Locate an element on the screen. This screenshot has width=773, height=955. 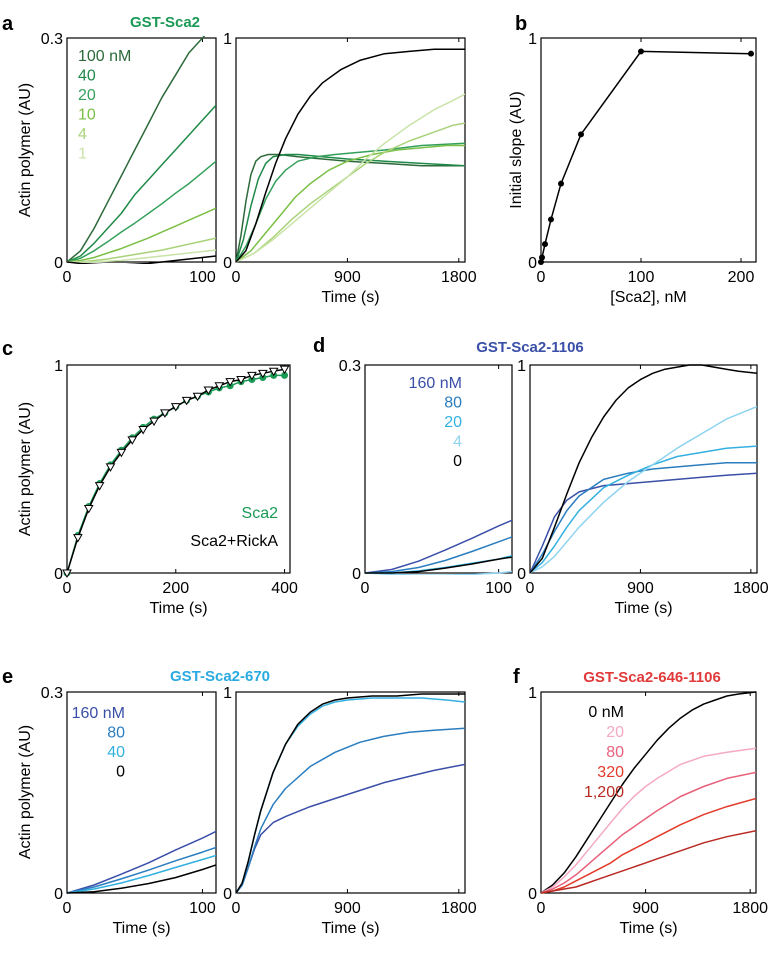
x-axis-label: [Sca2], nM is located at coordinates (648, 297).